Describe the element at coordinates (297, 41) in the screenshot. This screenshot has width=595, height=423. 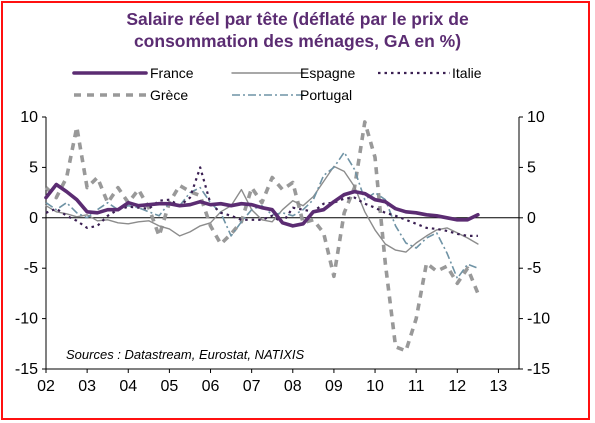
I see `chart-title-line-2: consommation des ménages, GA en %)` at that location.